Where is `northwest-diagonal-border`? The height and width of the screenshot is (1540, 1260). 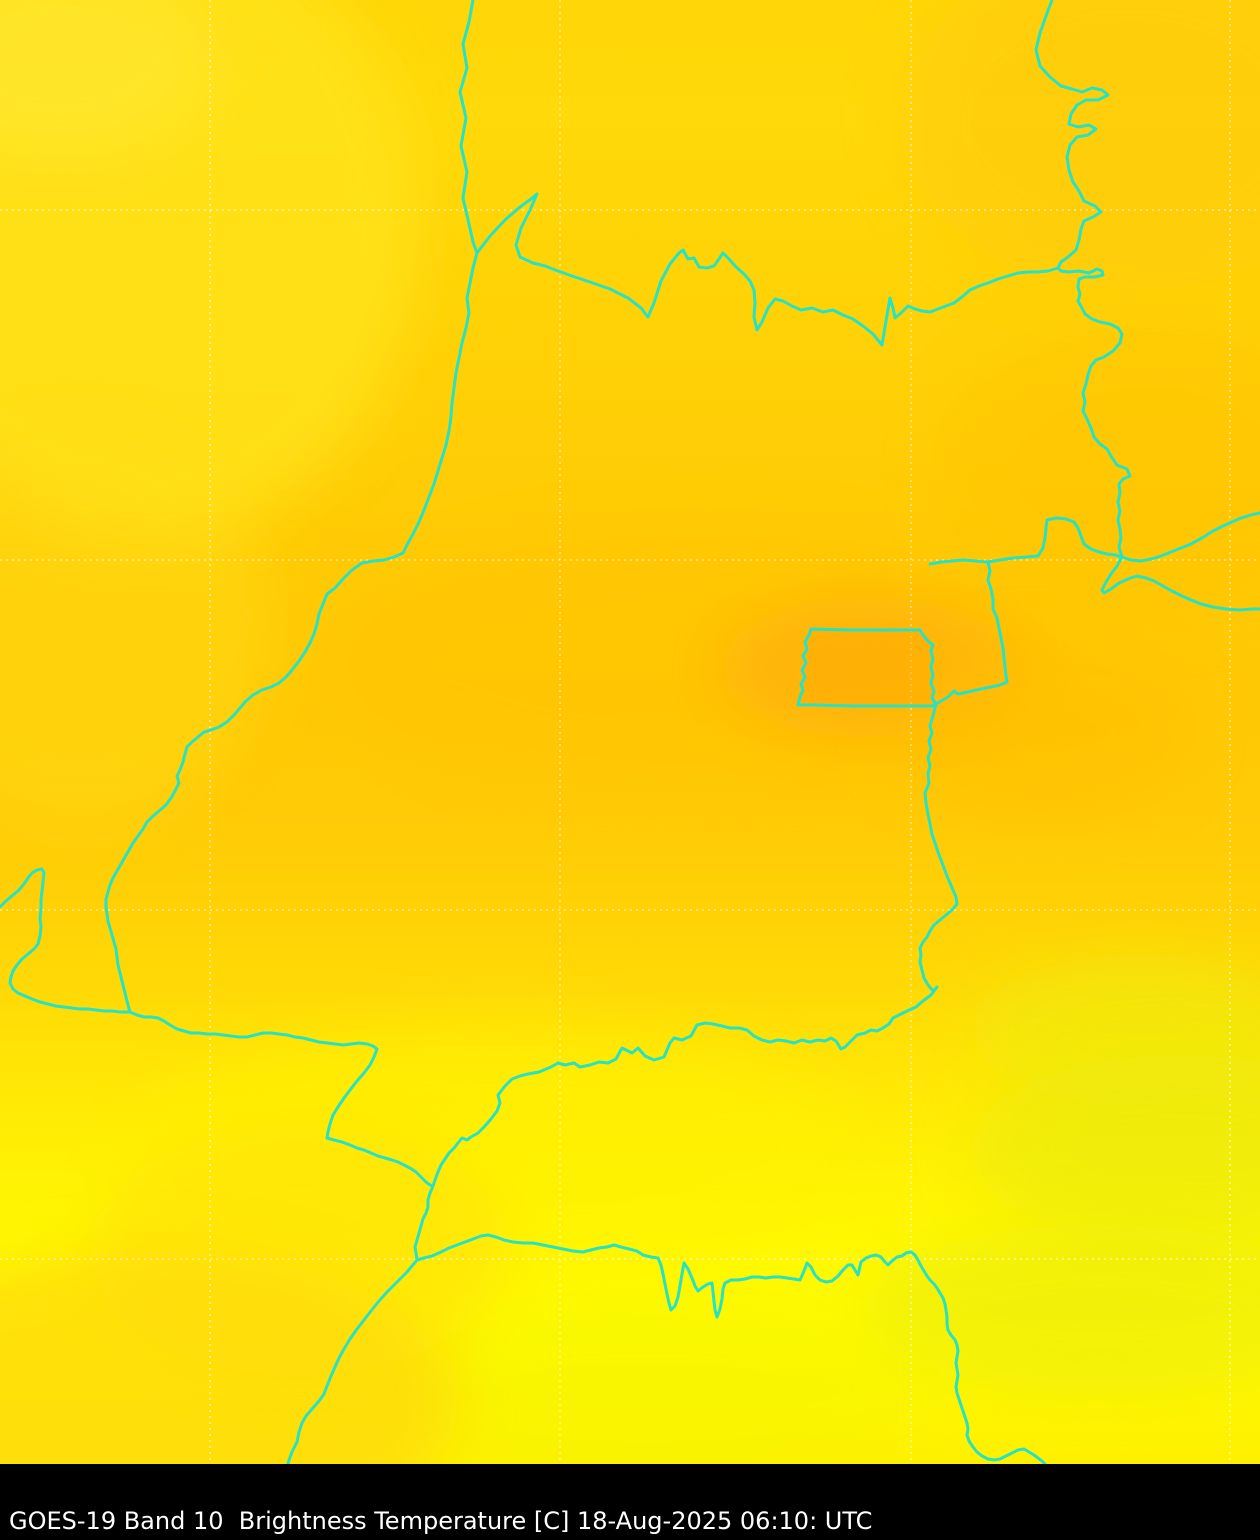 northwest-diagonal-border is located at coordinates (291, 632).